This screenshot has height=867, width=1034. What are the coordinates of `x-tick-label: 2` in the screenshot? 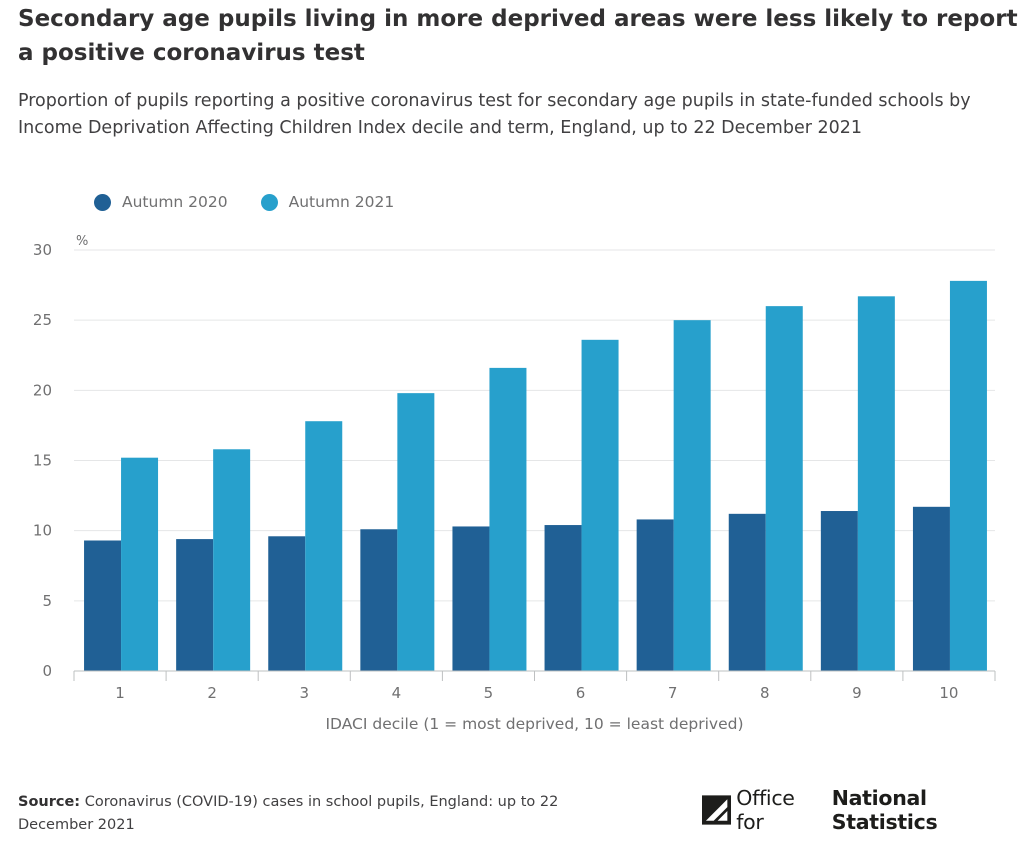 It's located at (212, 693).